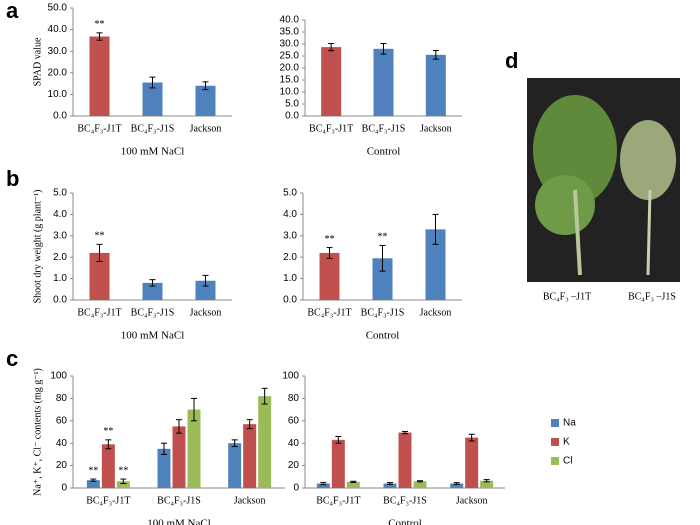 Image resolution: width=700 pixels, height=525 pixels. Describe the element at coordinates (290, 32) in the screenshot. I see `y-tick-label: 35.0` at that location.